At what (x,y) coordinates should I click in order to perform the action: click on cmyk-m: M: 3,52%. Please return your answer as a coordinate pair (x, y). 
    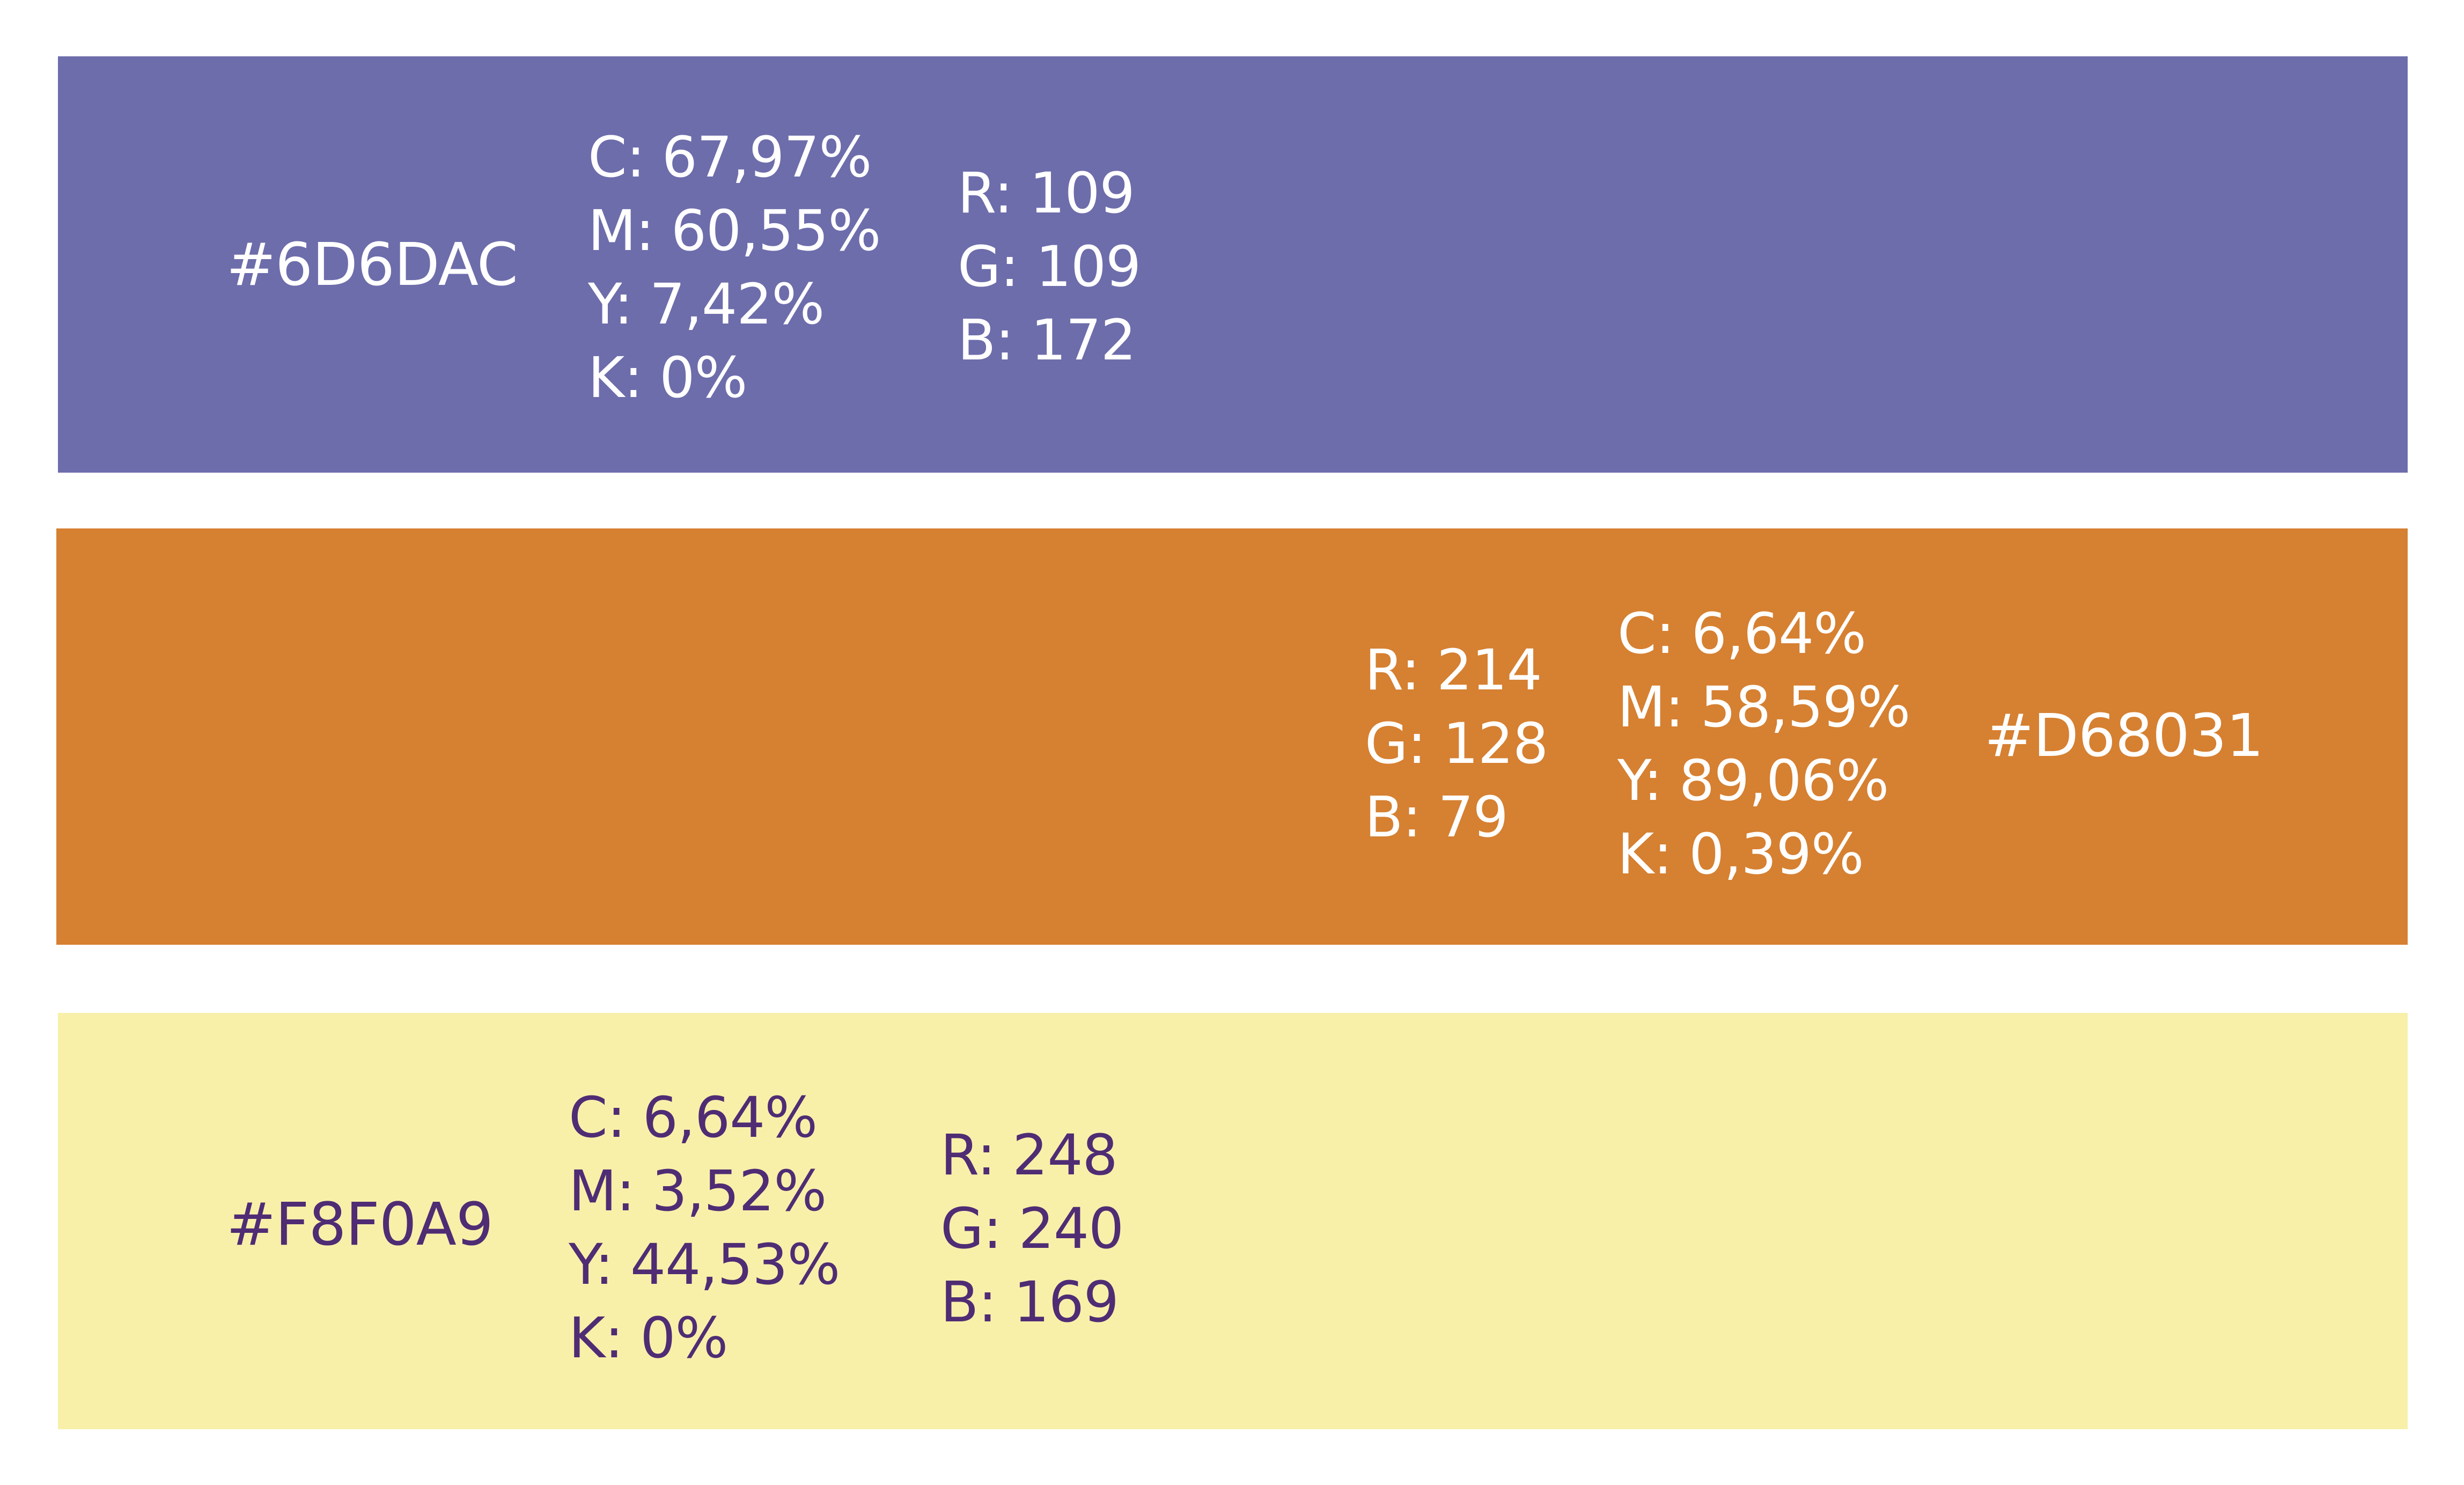
    Looking at the image, I should click on (698, 1191).